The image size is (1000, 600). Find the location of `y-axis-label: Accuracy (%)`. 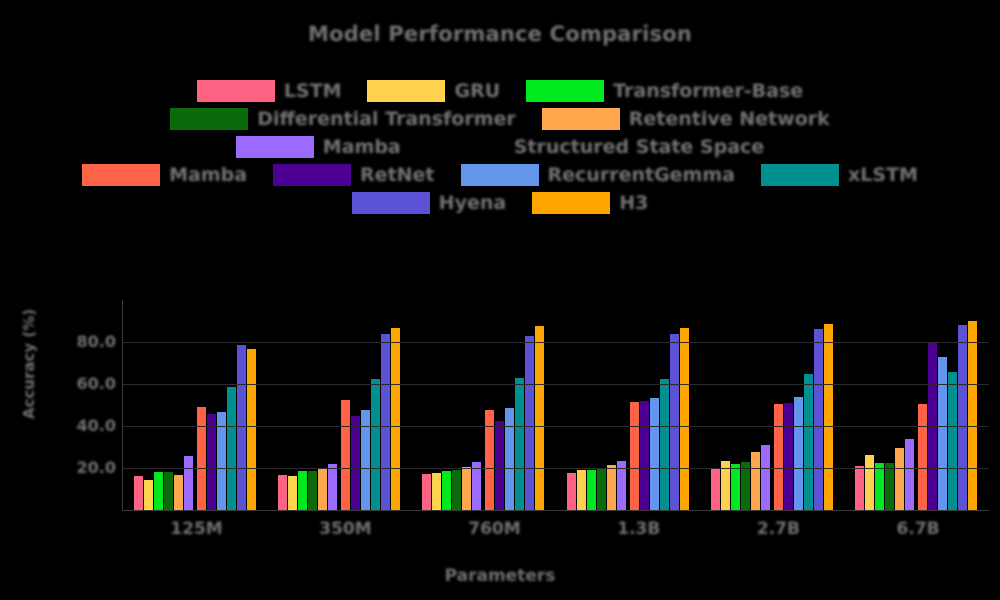

y-axis-label: Accuracy (%) is located at coordinates (29, 364).